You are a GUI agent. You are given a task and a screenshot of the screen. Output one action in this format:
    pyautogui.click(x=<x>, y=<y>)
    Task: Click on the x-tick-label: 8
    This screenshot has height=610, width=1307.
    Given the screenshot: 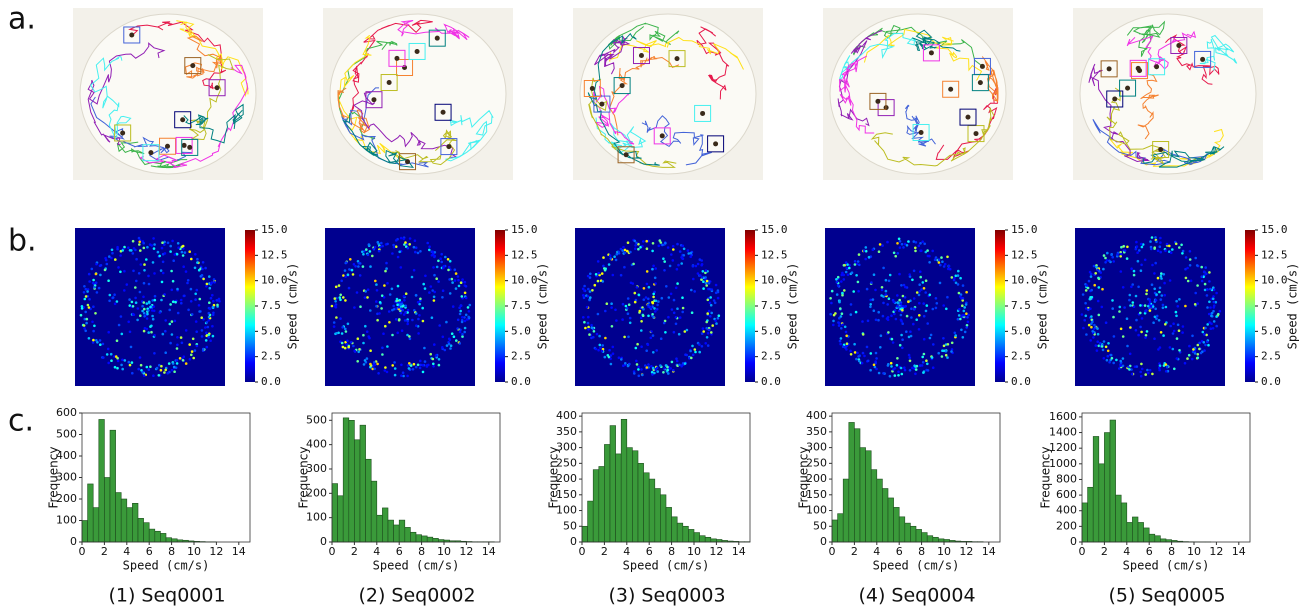 What is the action you would take?
    pyautogui.click(x=1171, y=551)
    